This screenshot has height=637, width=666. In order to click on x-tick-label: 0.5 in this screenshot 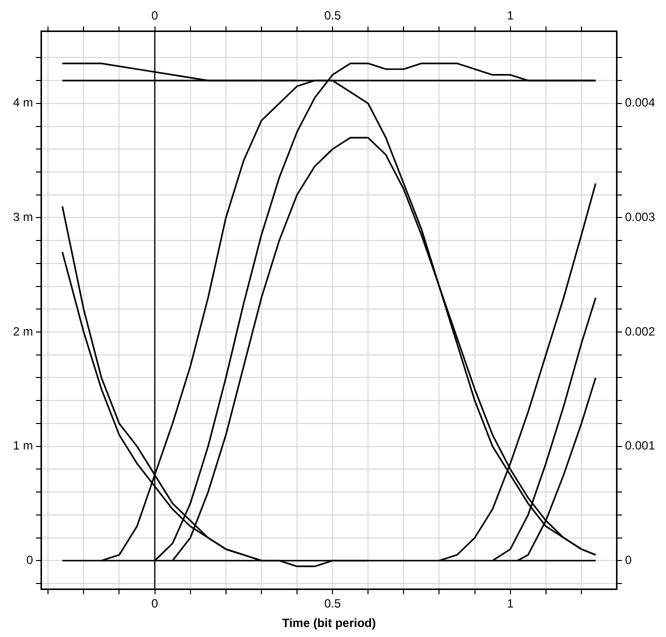, I will do `click(333, 603)`.